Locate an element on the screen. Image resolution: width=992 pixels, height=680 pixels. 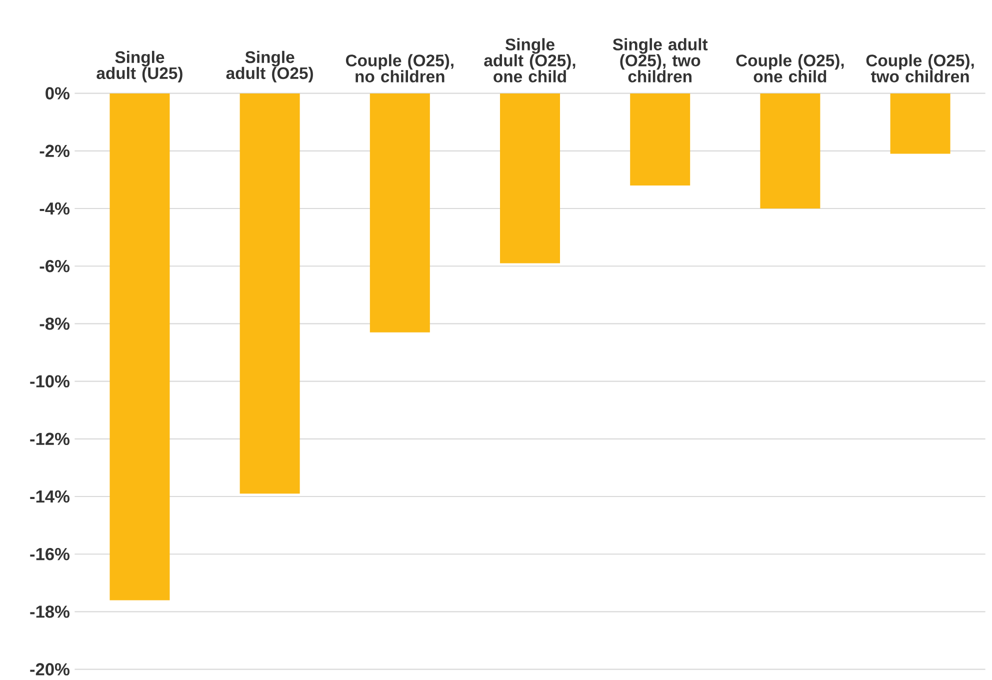
y-tick-label: -4% is located at coordinates (55, 208).